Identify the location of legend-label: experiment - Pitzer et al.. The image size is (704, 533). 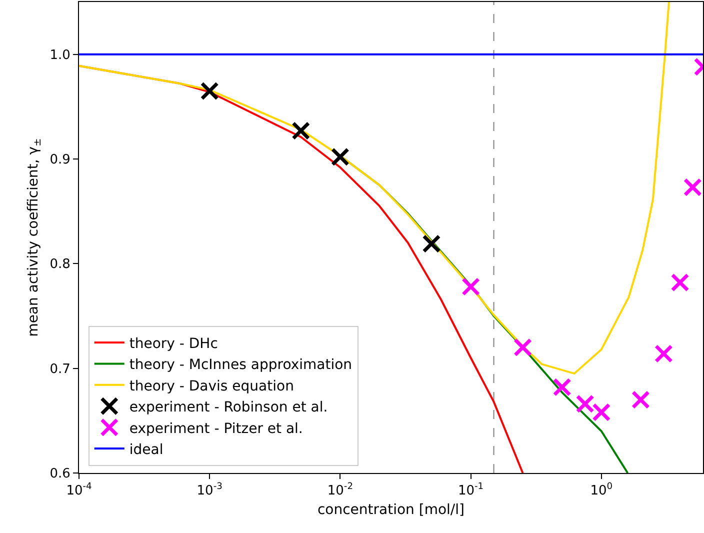
(216, 428).